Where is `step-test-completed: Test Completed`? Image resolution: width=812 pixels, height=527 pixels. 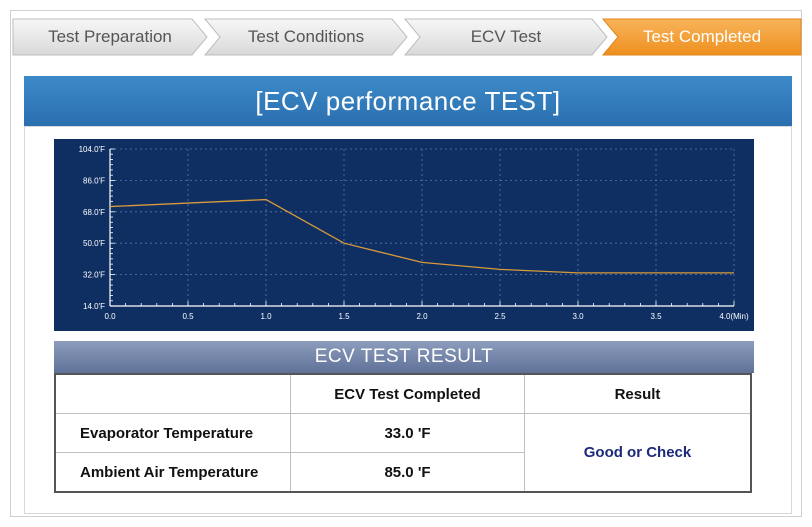 step-test-completed: Test Completed is located at coordinates (702, 37).